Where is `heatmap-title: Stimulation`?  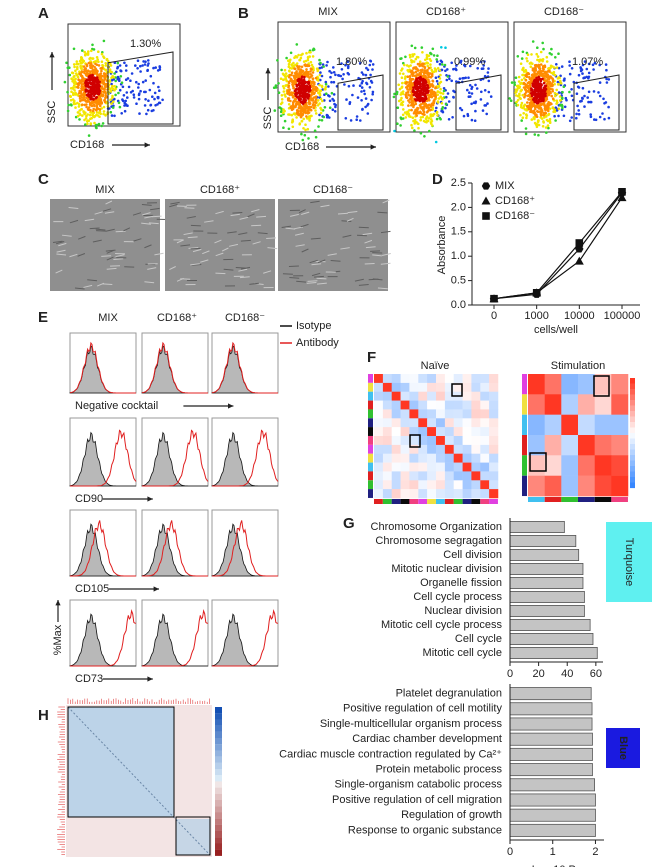 heatmap-title: Stimulation is located at coordinates (578, 366).